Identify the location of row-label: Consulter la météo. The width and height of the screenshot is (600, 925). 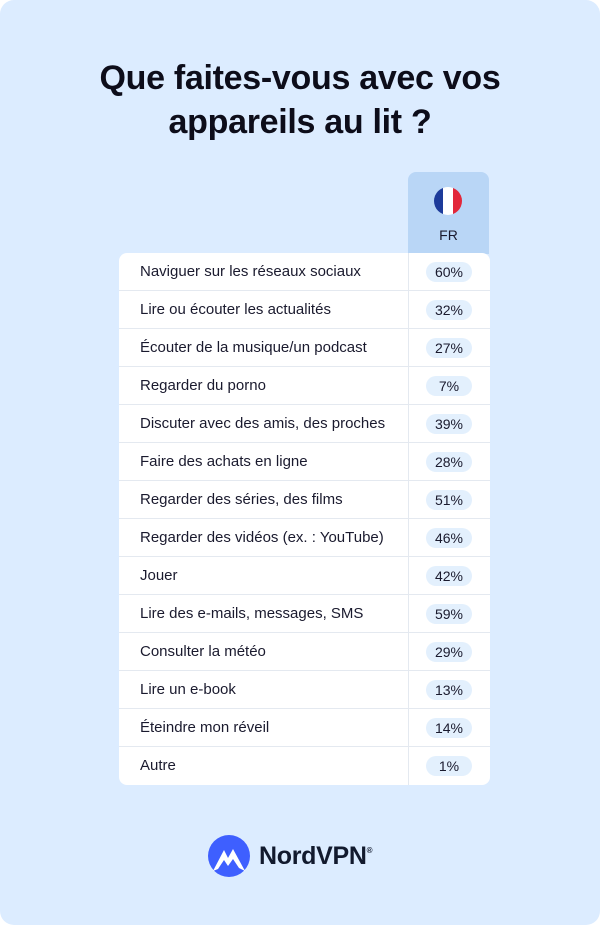
(203, 651).